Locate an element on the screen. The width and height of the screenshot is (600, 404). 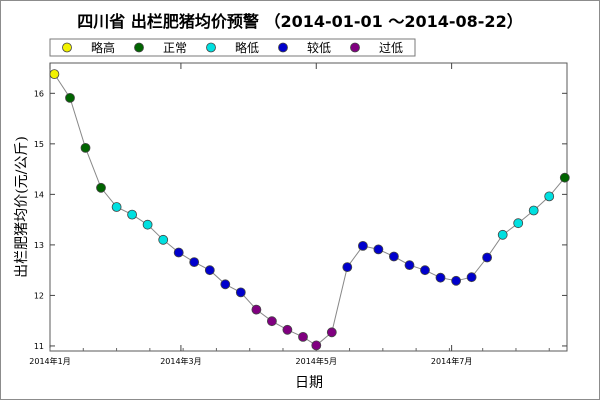
y-tick-label: 16 is located at coordinates (39, 93).